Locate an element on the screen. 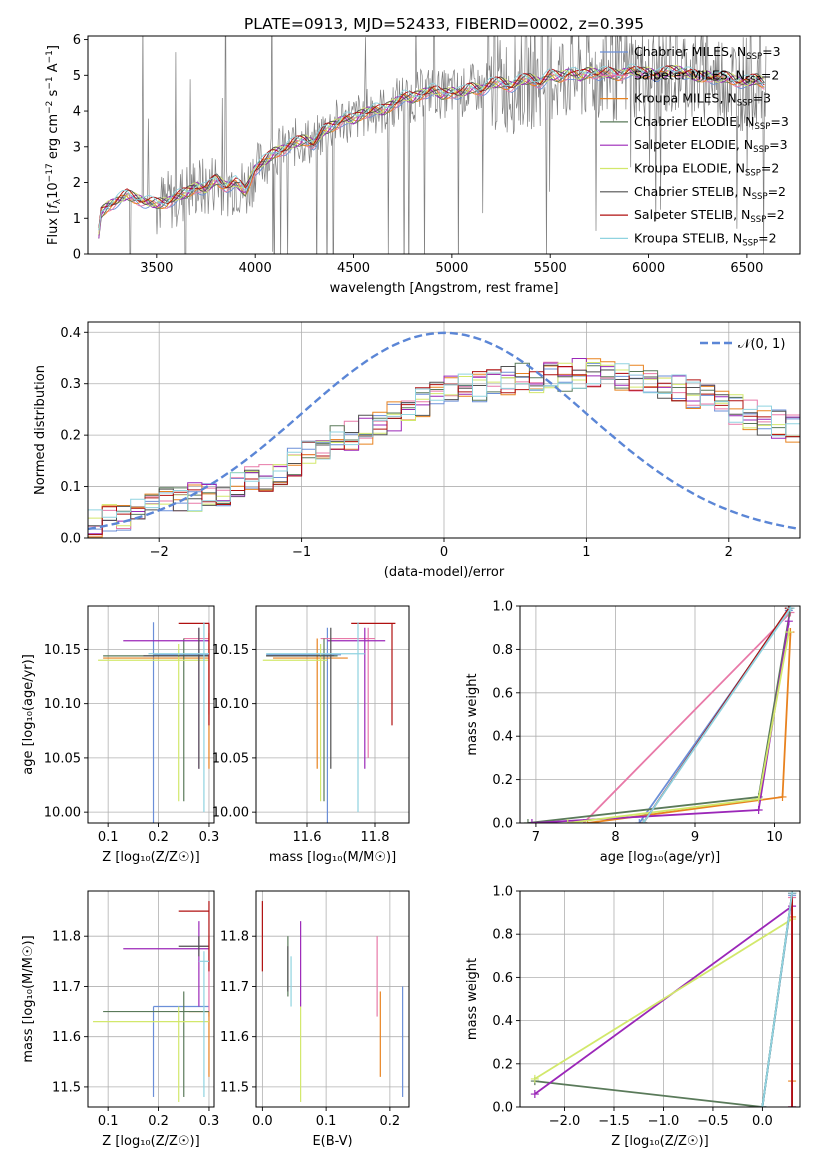 The width and height of the screenshot is (819, 1170). x-axis-label: mass [log₁₀(M/M☉)] is located at coordinates (332, 857).